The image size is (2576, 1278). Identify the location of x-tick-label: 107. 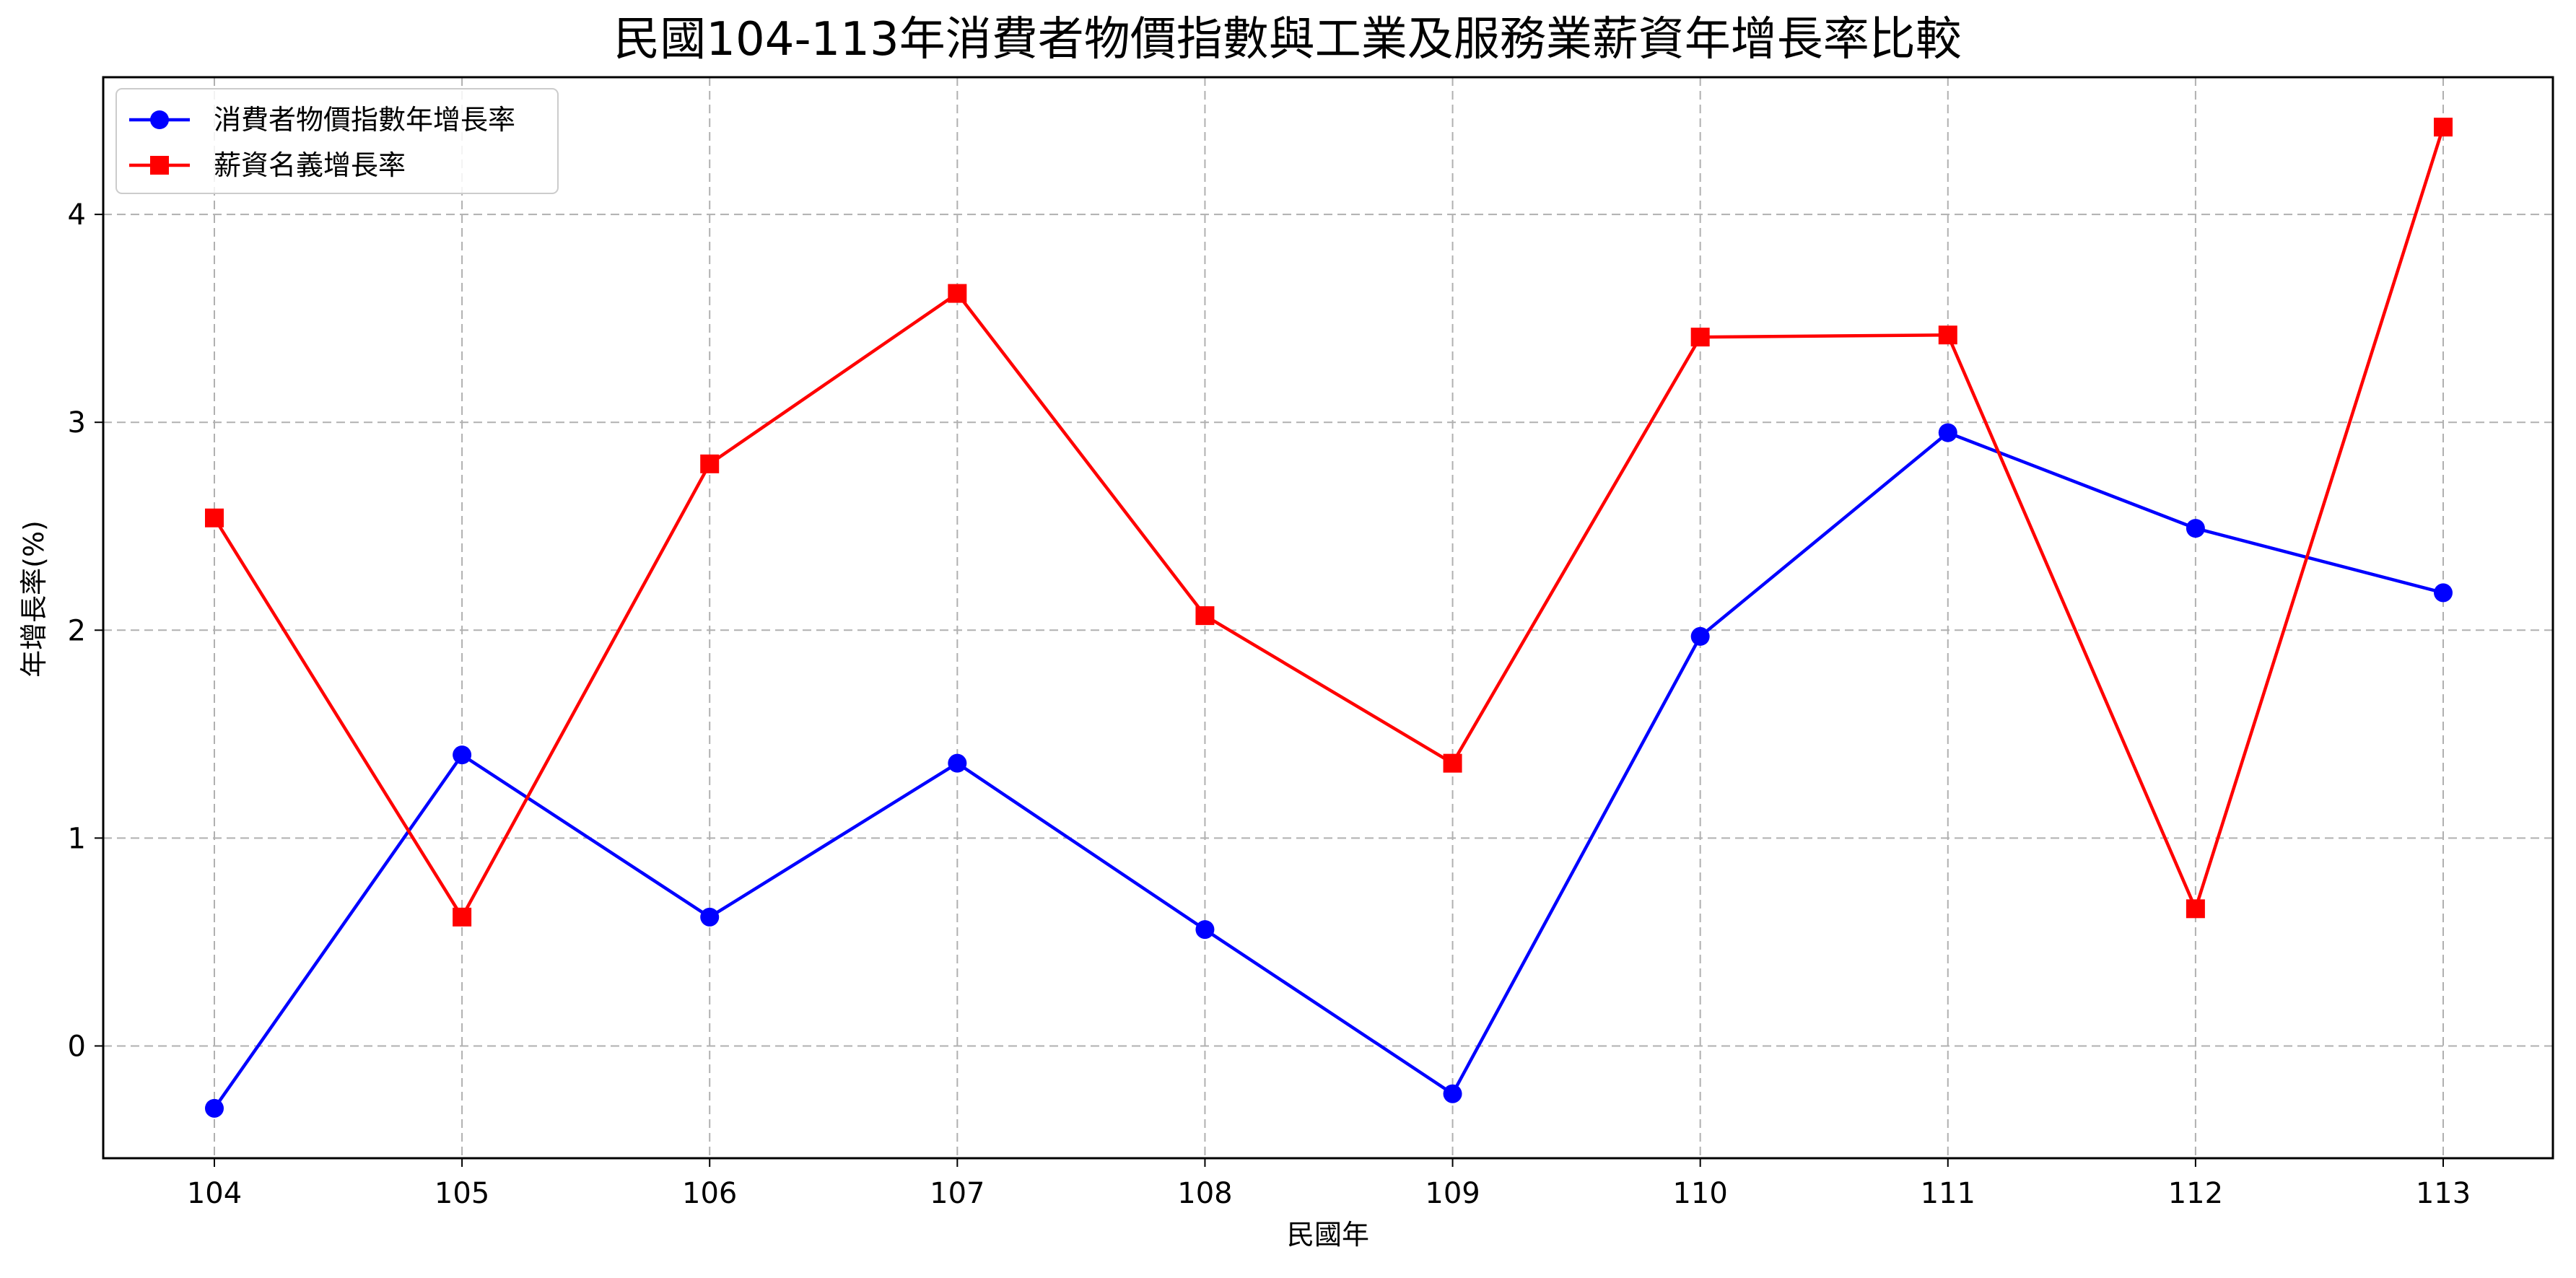
(957, 1193).